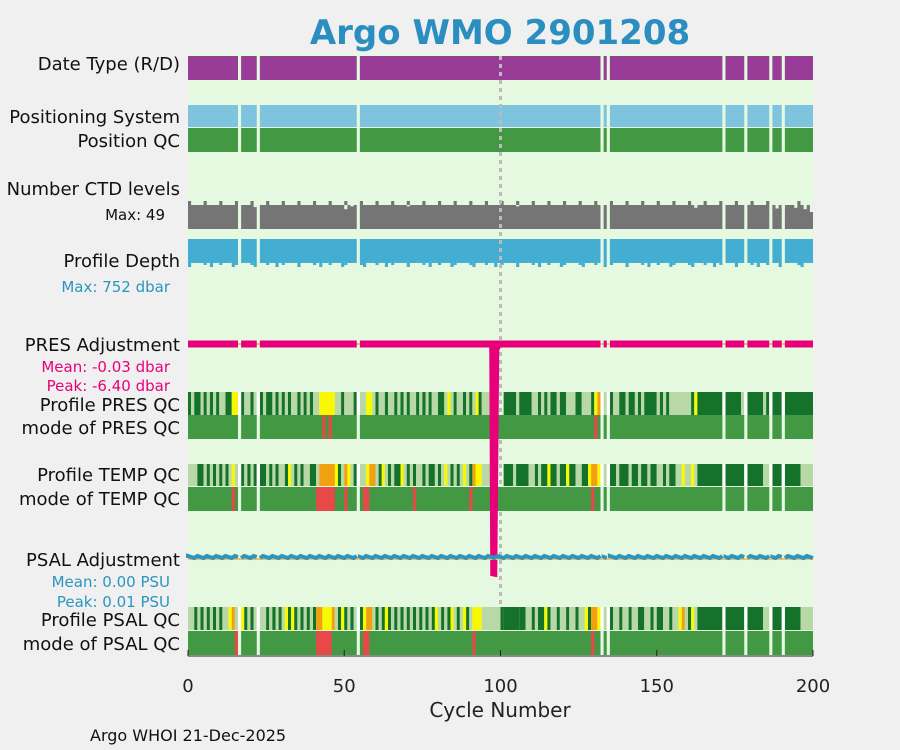  Describe the element at coordinates (666, 217) in the screenshot. I see `ctd-levels-bar` at that location.